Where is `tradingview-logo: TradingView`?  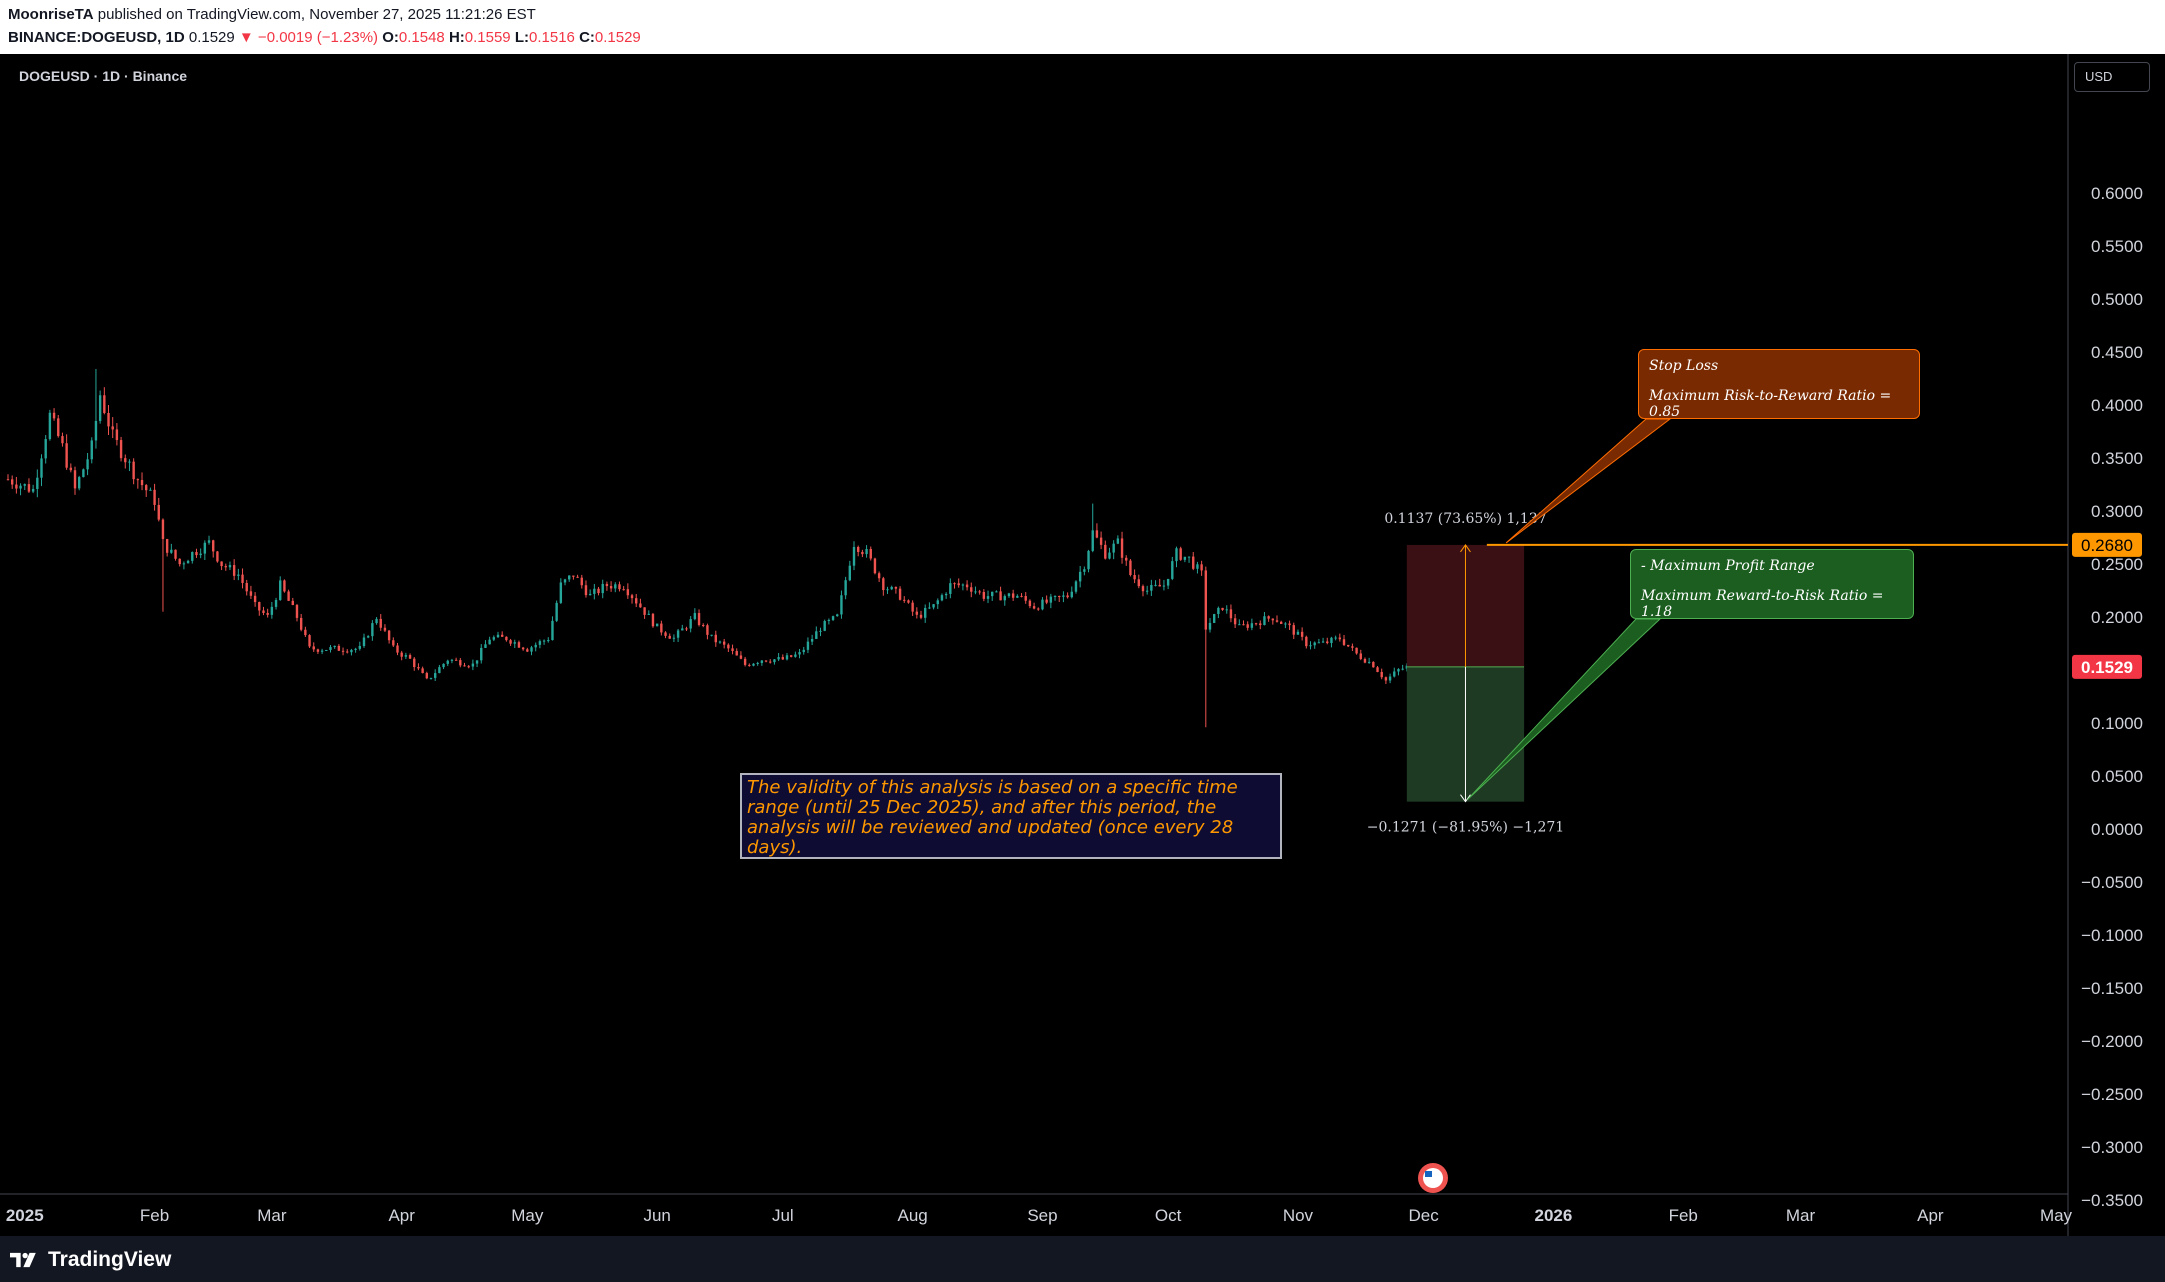 tradingview-logo: TradingView is located at coordinates (90, 1260).